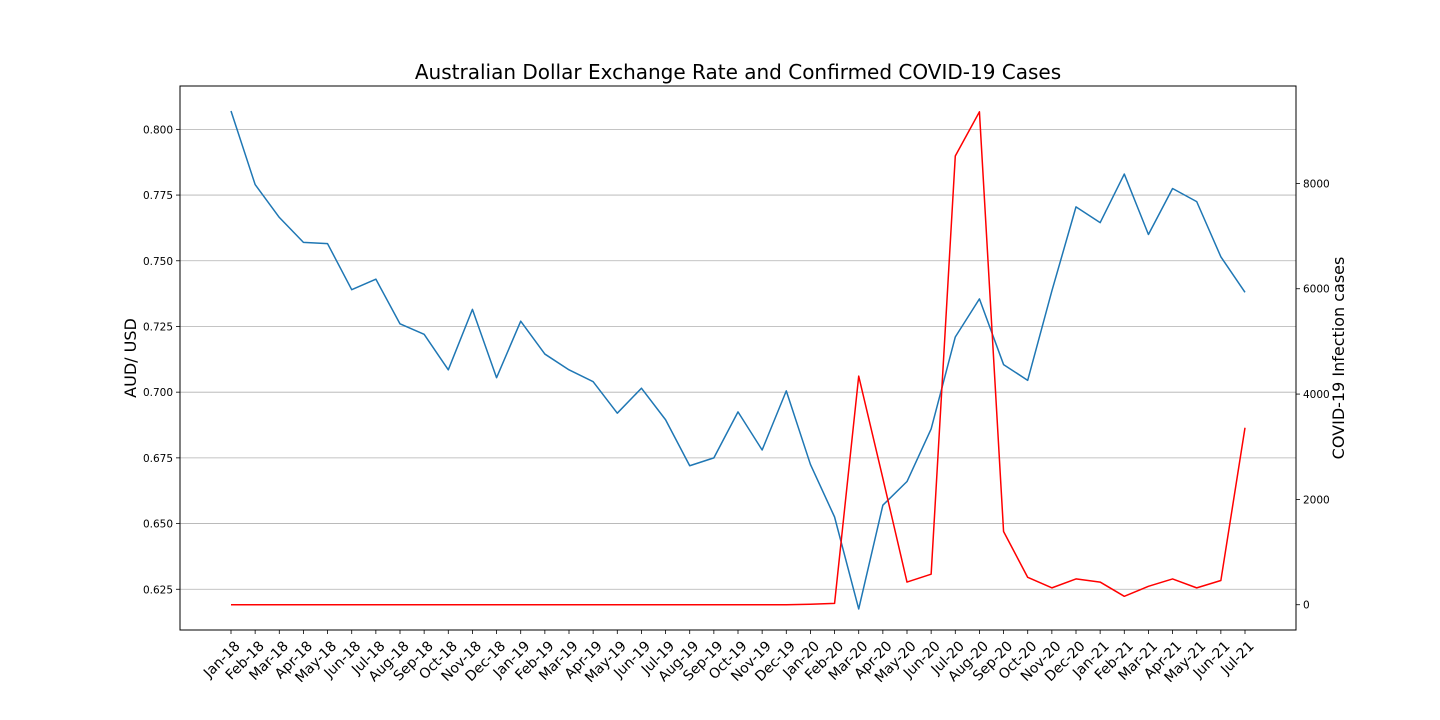  I want to click on y-tick-label: 0.700, so click(158, 393).